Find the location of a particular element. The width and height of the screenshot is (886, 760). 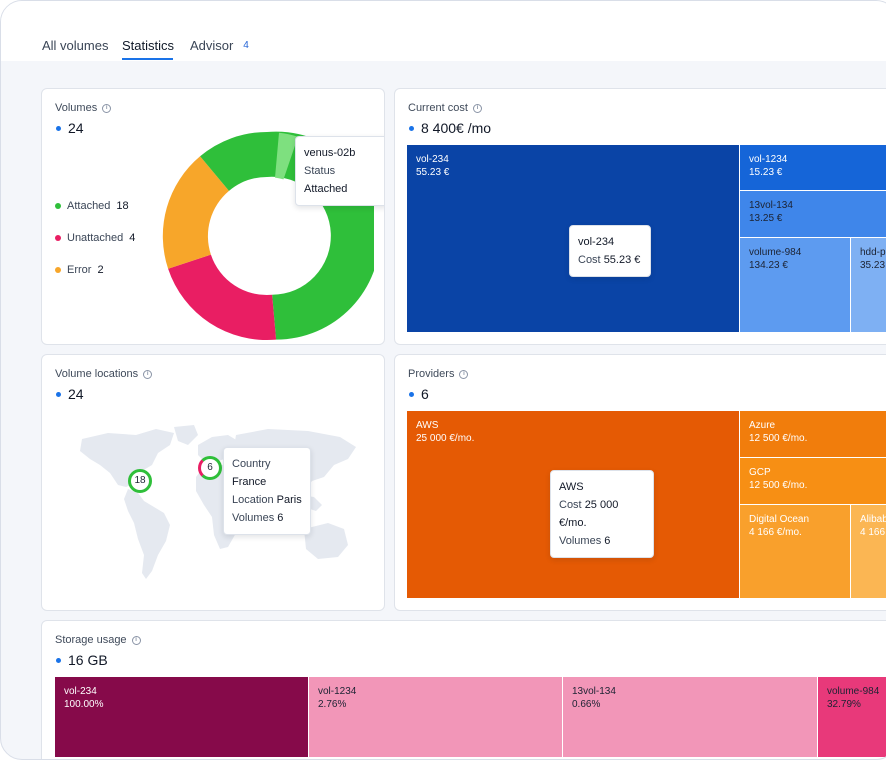

card-title-text: Volume locations is located at coordinates (97, 374).